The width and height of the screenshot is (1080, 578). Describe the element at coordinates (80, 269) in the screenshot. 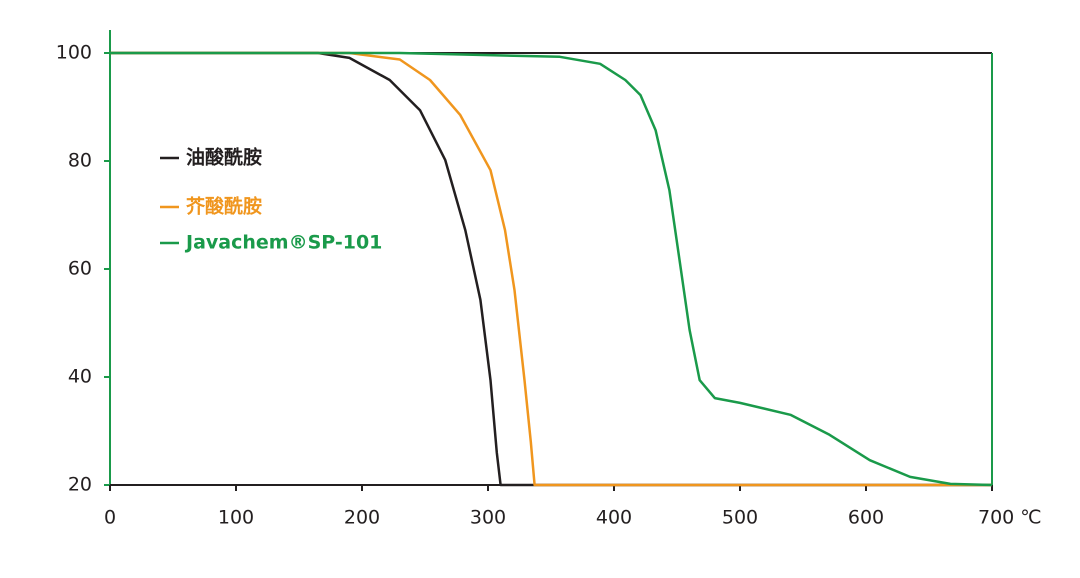

I see `y-tick-label: 60` at that location.